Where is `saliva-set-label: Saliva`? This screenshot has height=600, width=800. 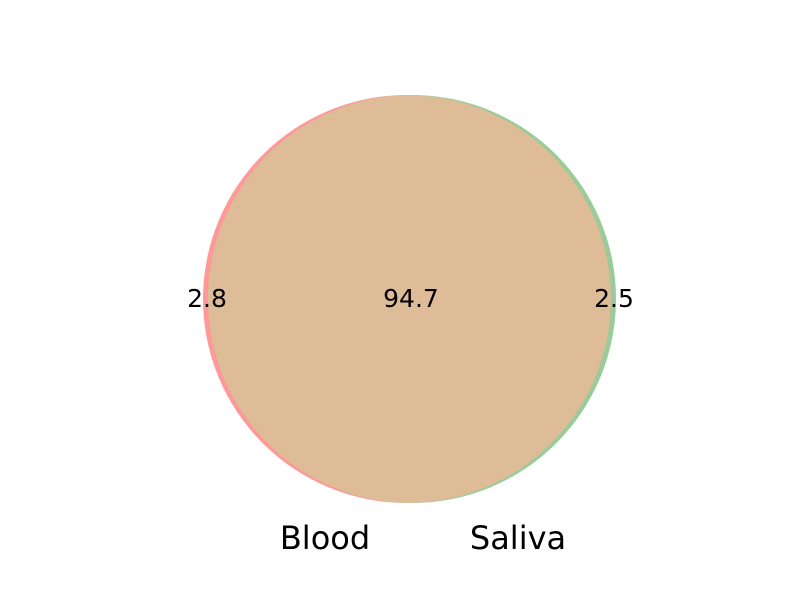
saliva-set-label: Saliva is located at coordinates (518, 538).